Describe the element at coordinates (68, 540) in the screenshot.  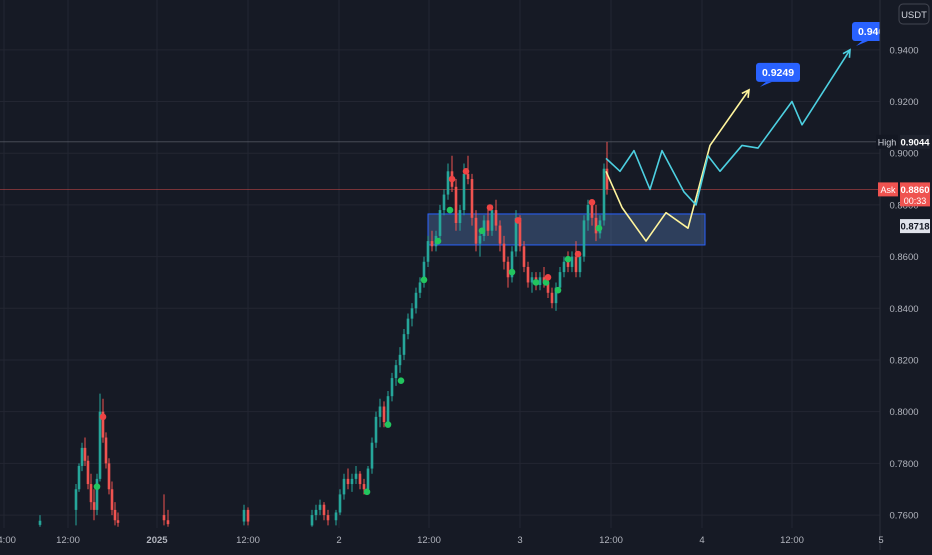
I see `x-tick-label: 12:00` at that location.